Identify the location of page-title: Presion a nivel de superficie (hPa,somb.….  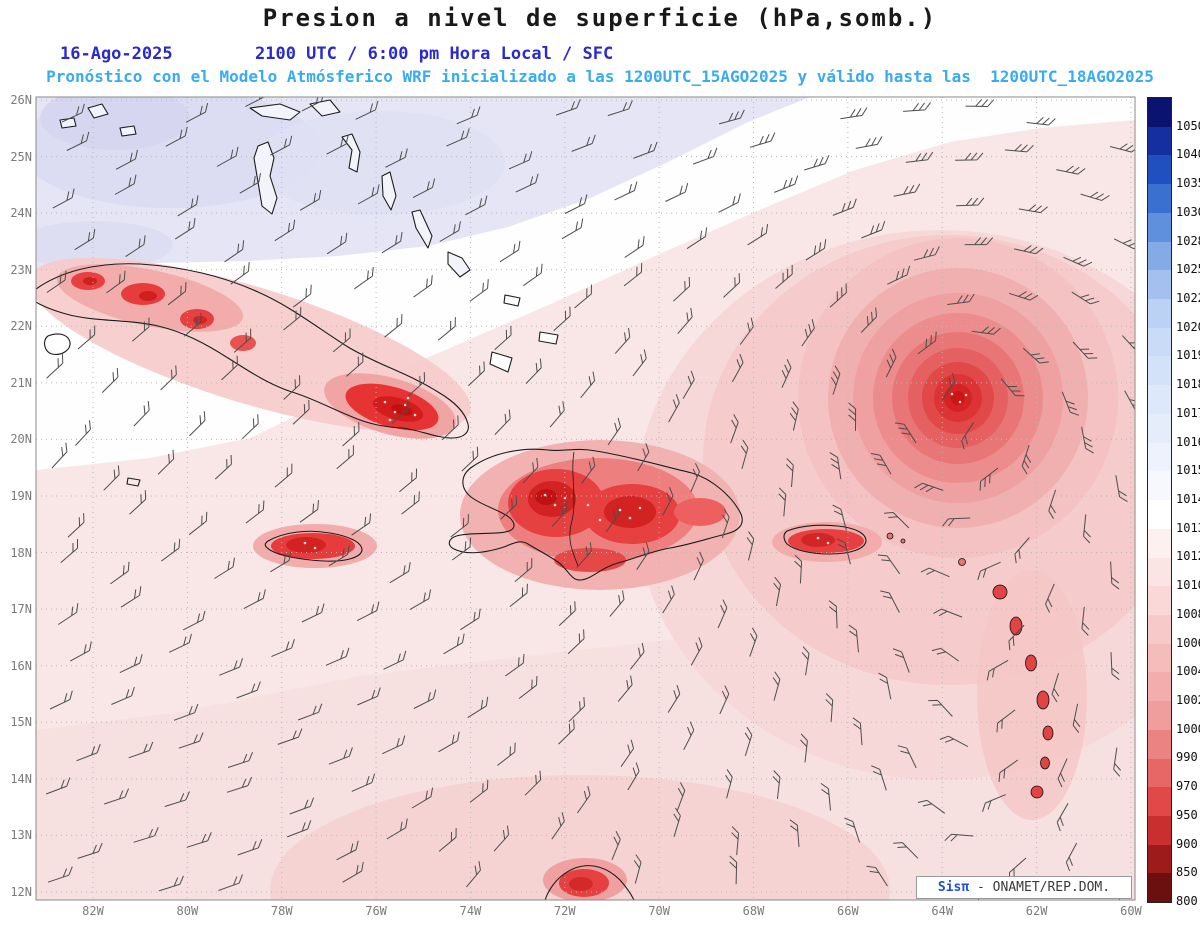
(600, 18).